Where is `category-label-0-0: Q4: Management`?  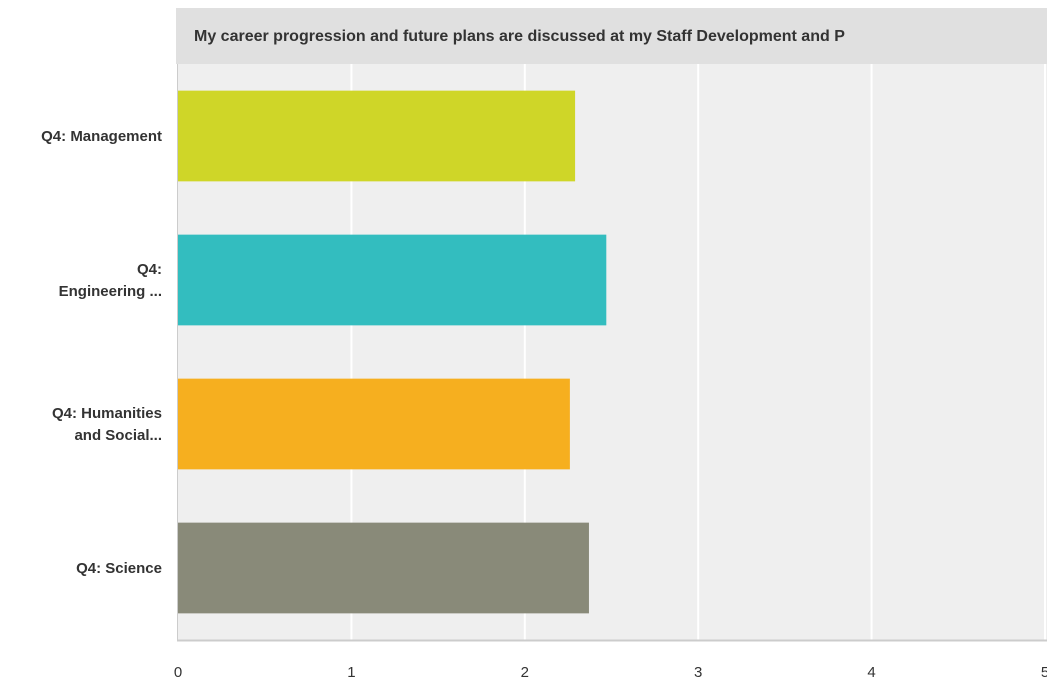 category-label-0-0: Q4: Management is located at coordinates (101, 136).